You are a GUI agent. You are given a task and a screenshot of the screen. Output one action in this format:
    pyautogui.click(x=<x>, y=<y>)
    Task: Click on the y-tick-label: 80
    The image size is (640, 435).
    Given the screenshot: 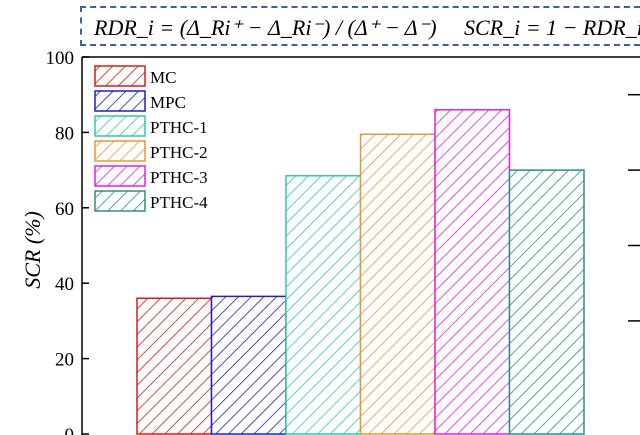 What is the action you would take?
    pyautogui.click(x=64, y=133)
    